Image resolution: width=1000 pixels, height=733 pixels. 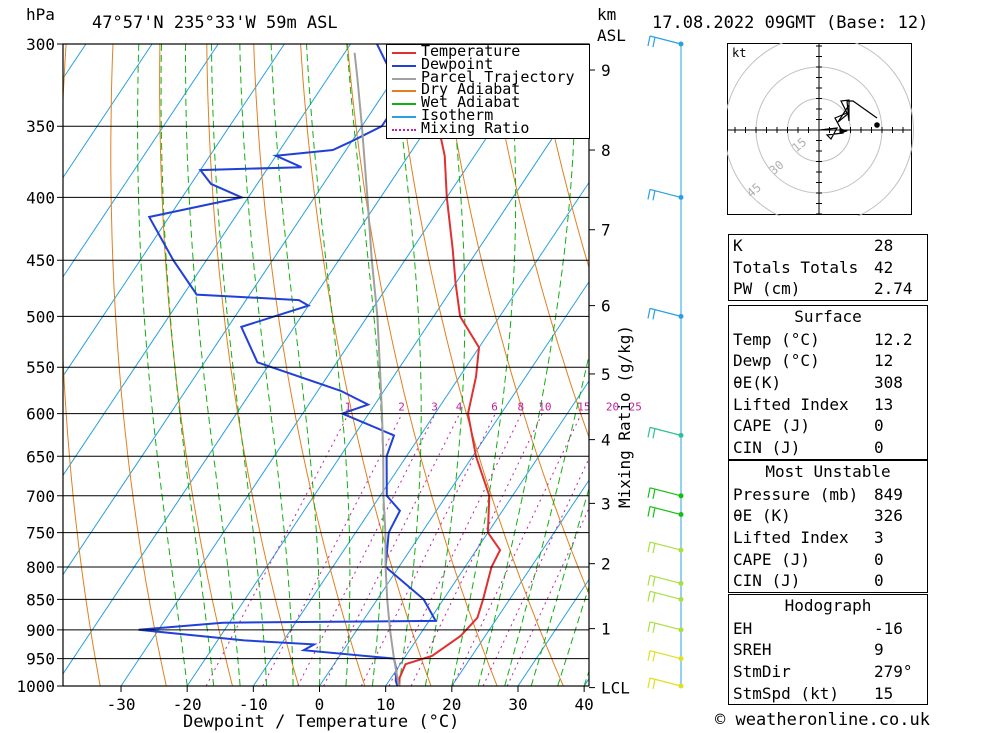 I want to click on surface-row: Lifted Index 13, so click(x=828, y=405).